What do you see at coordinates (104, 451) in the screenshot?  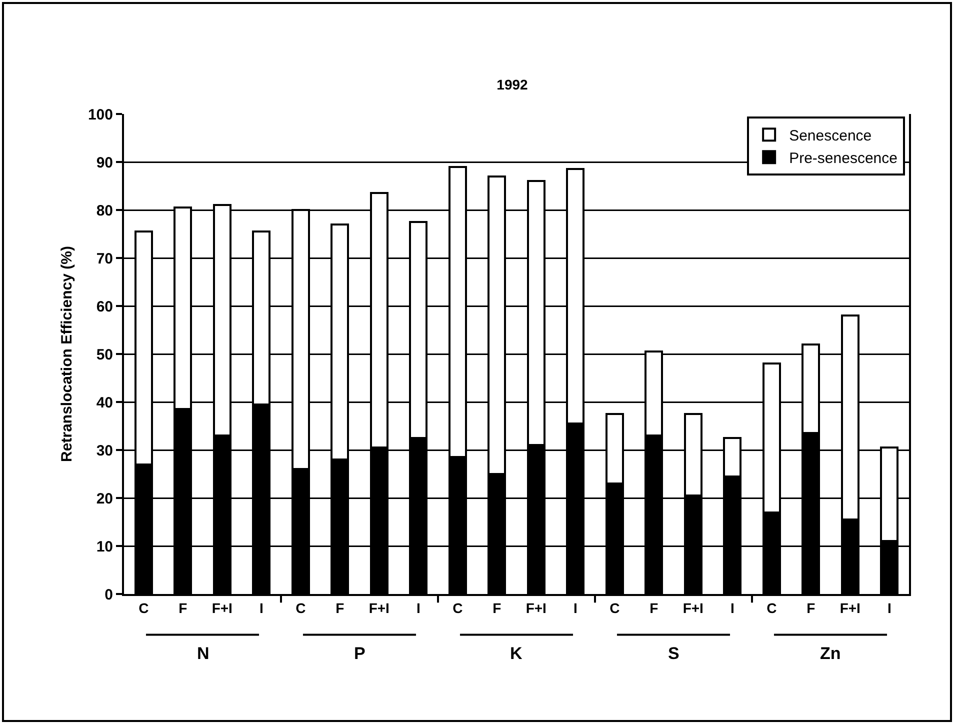 I see `y-tick-label: 30` at bounding box center [104, 451].